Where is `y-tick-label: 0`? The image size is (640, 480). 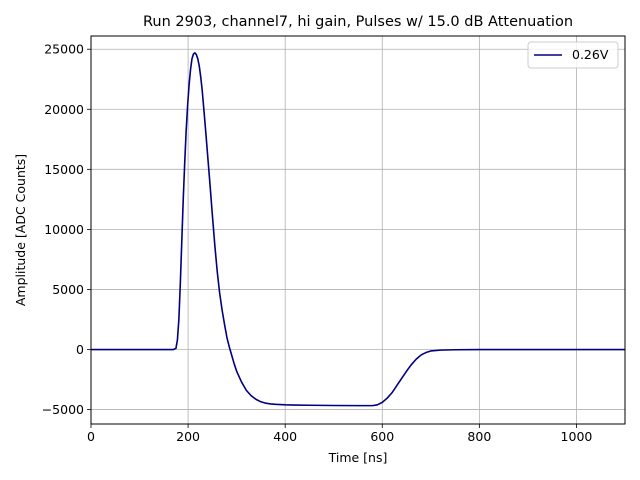 y-tick-label: 0 is located at coordinates (80, 349).